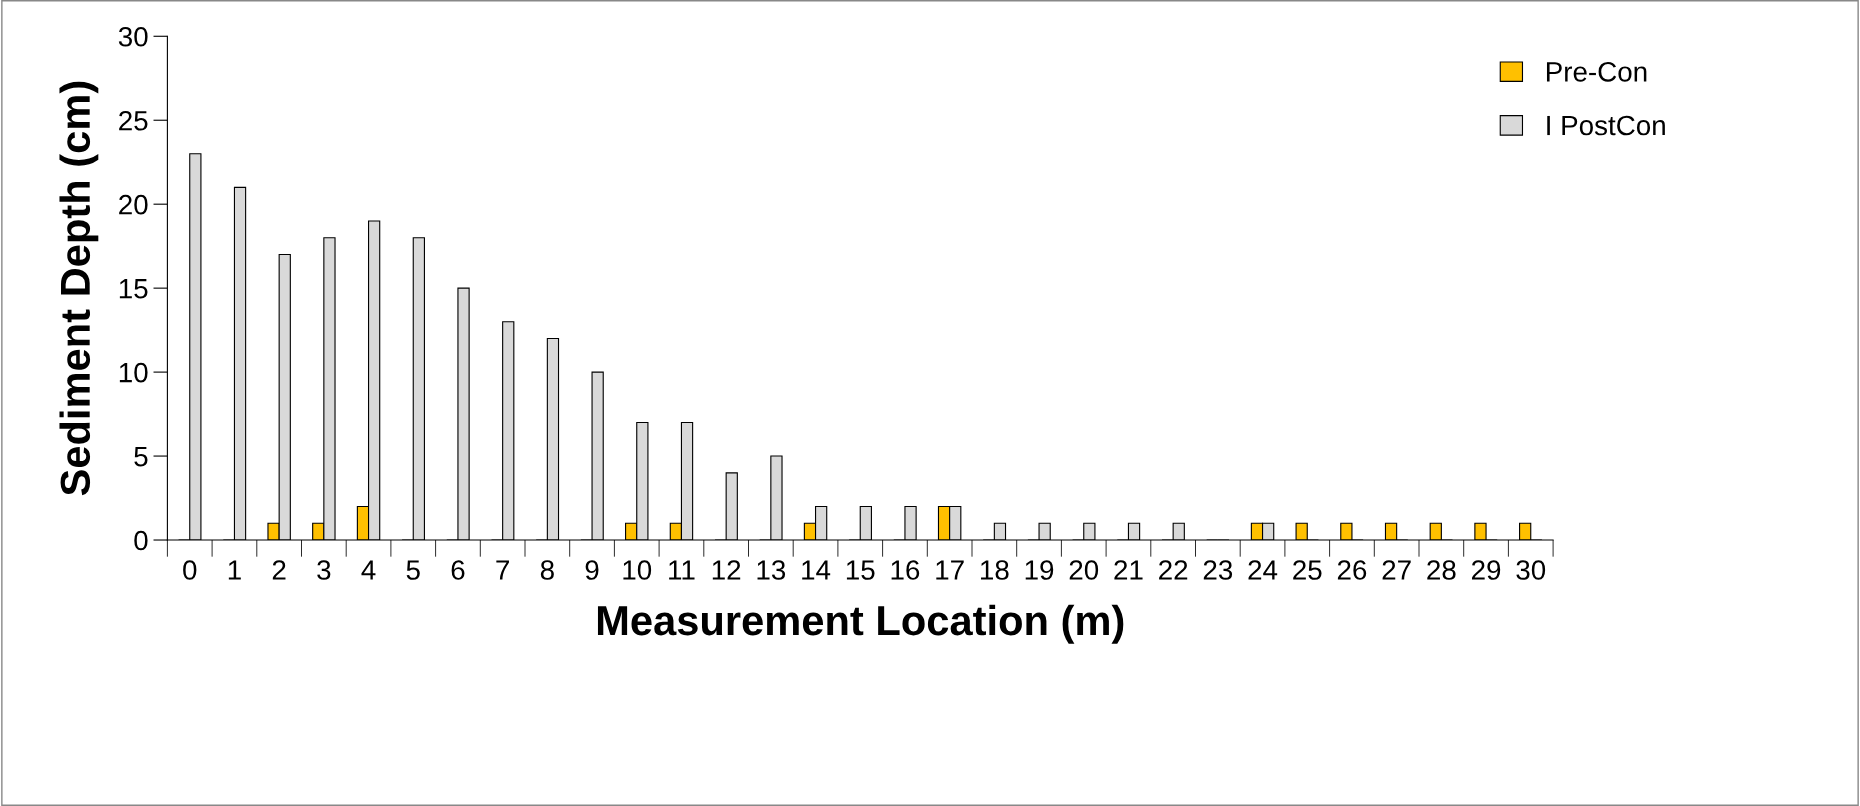 The width and height of the screenshot is (1860, 806). Describe the element at coordinates (1307, 570) in the screenshot. I see `x-tick-label: 25` at that location.